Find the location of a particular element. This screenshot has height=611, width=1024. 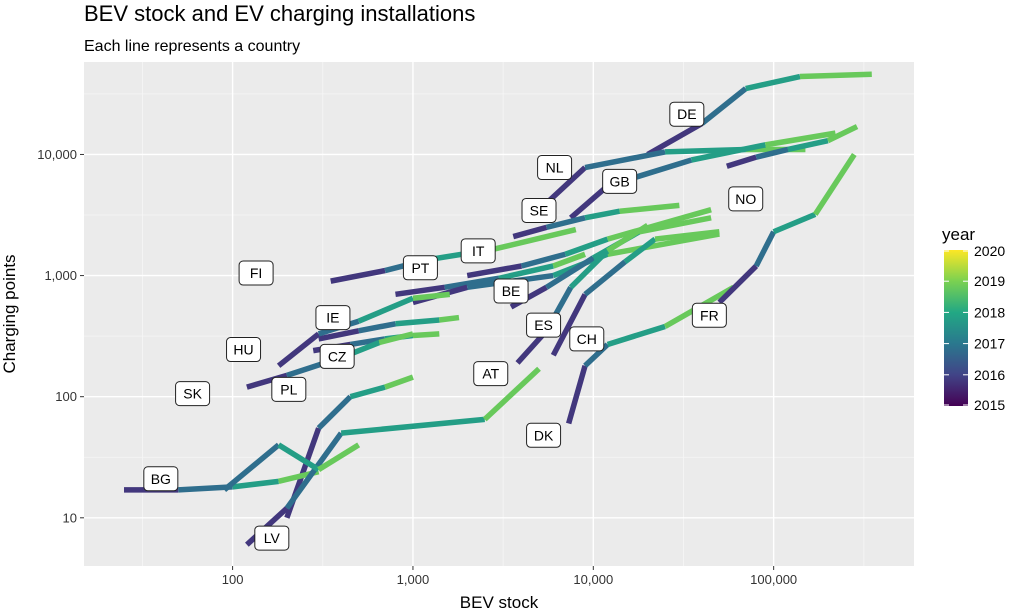

series-lt is located at coordinates (291, 467).